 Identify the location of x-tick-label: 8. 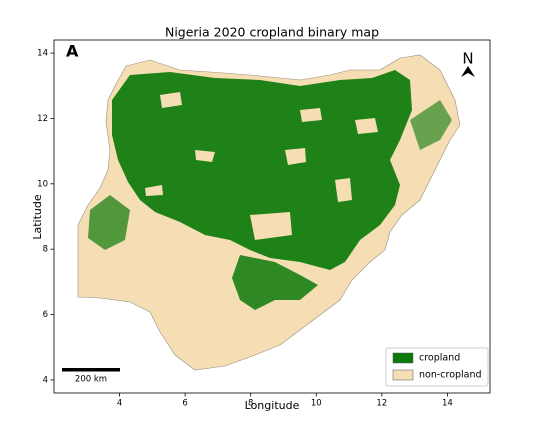
(250, 404).